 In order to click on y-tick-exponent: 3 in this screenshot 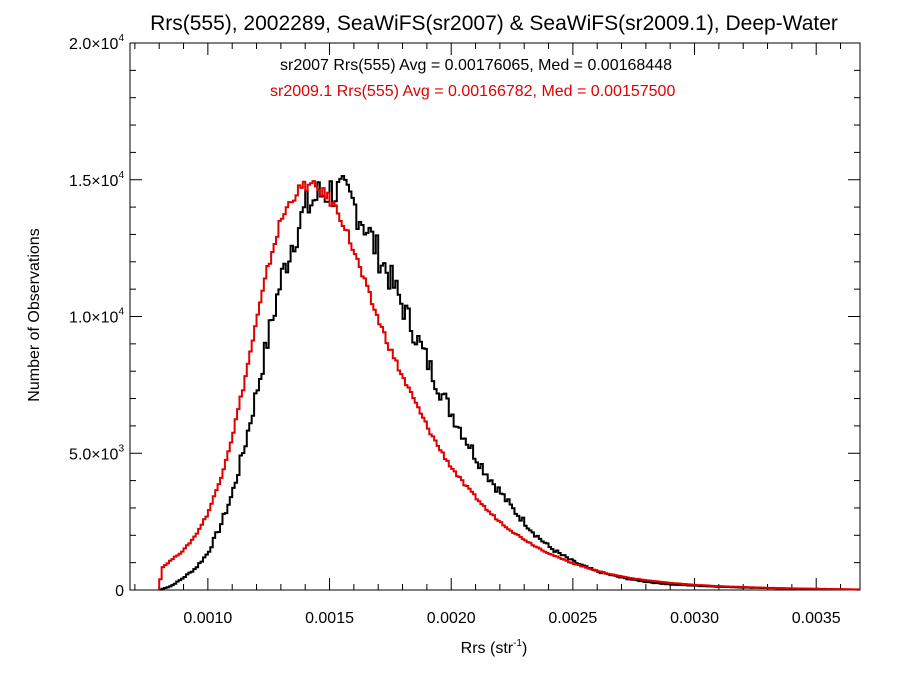, I will do `click(121, 448)`.